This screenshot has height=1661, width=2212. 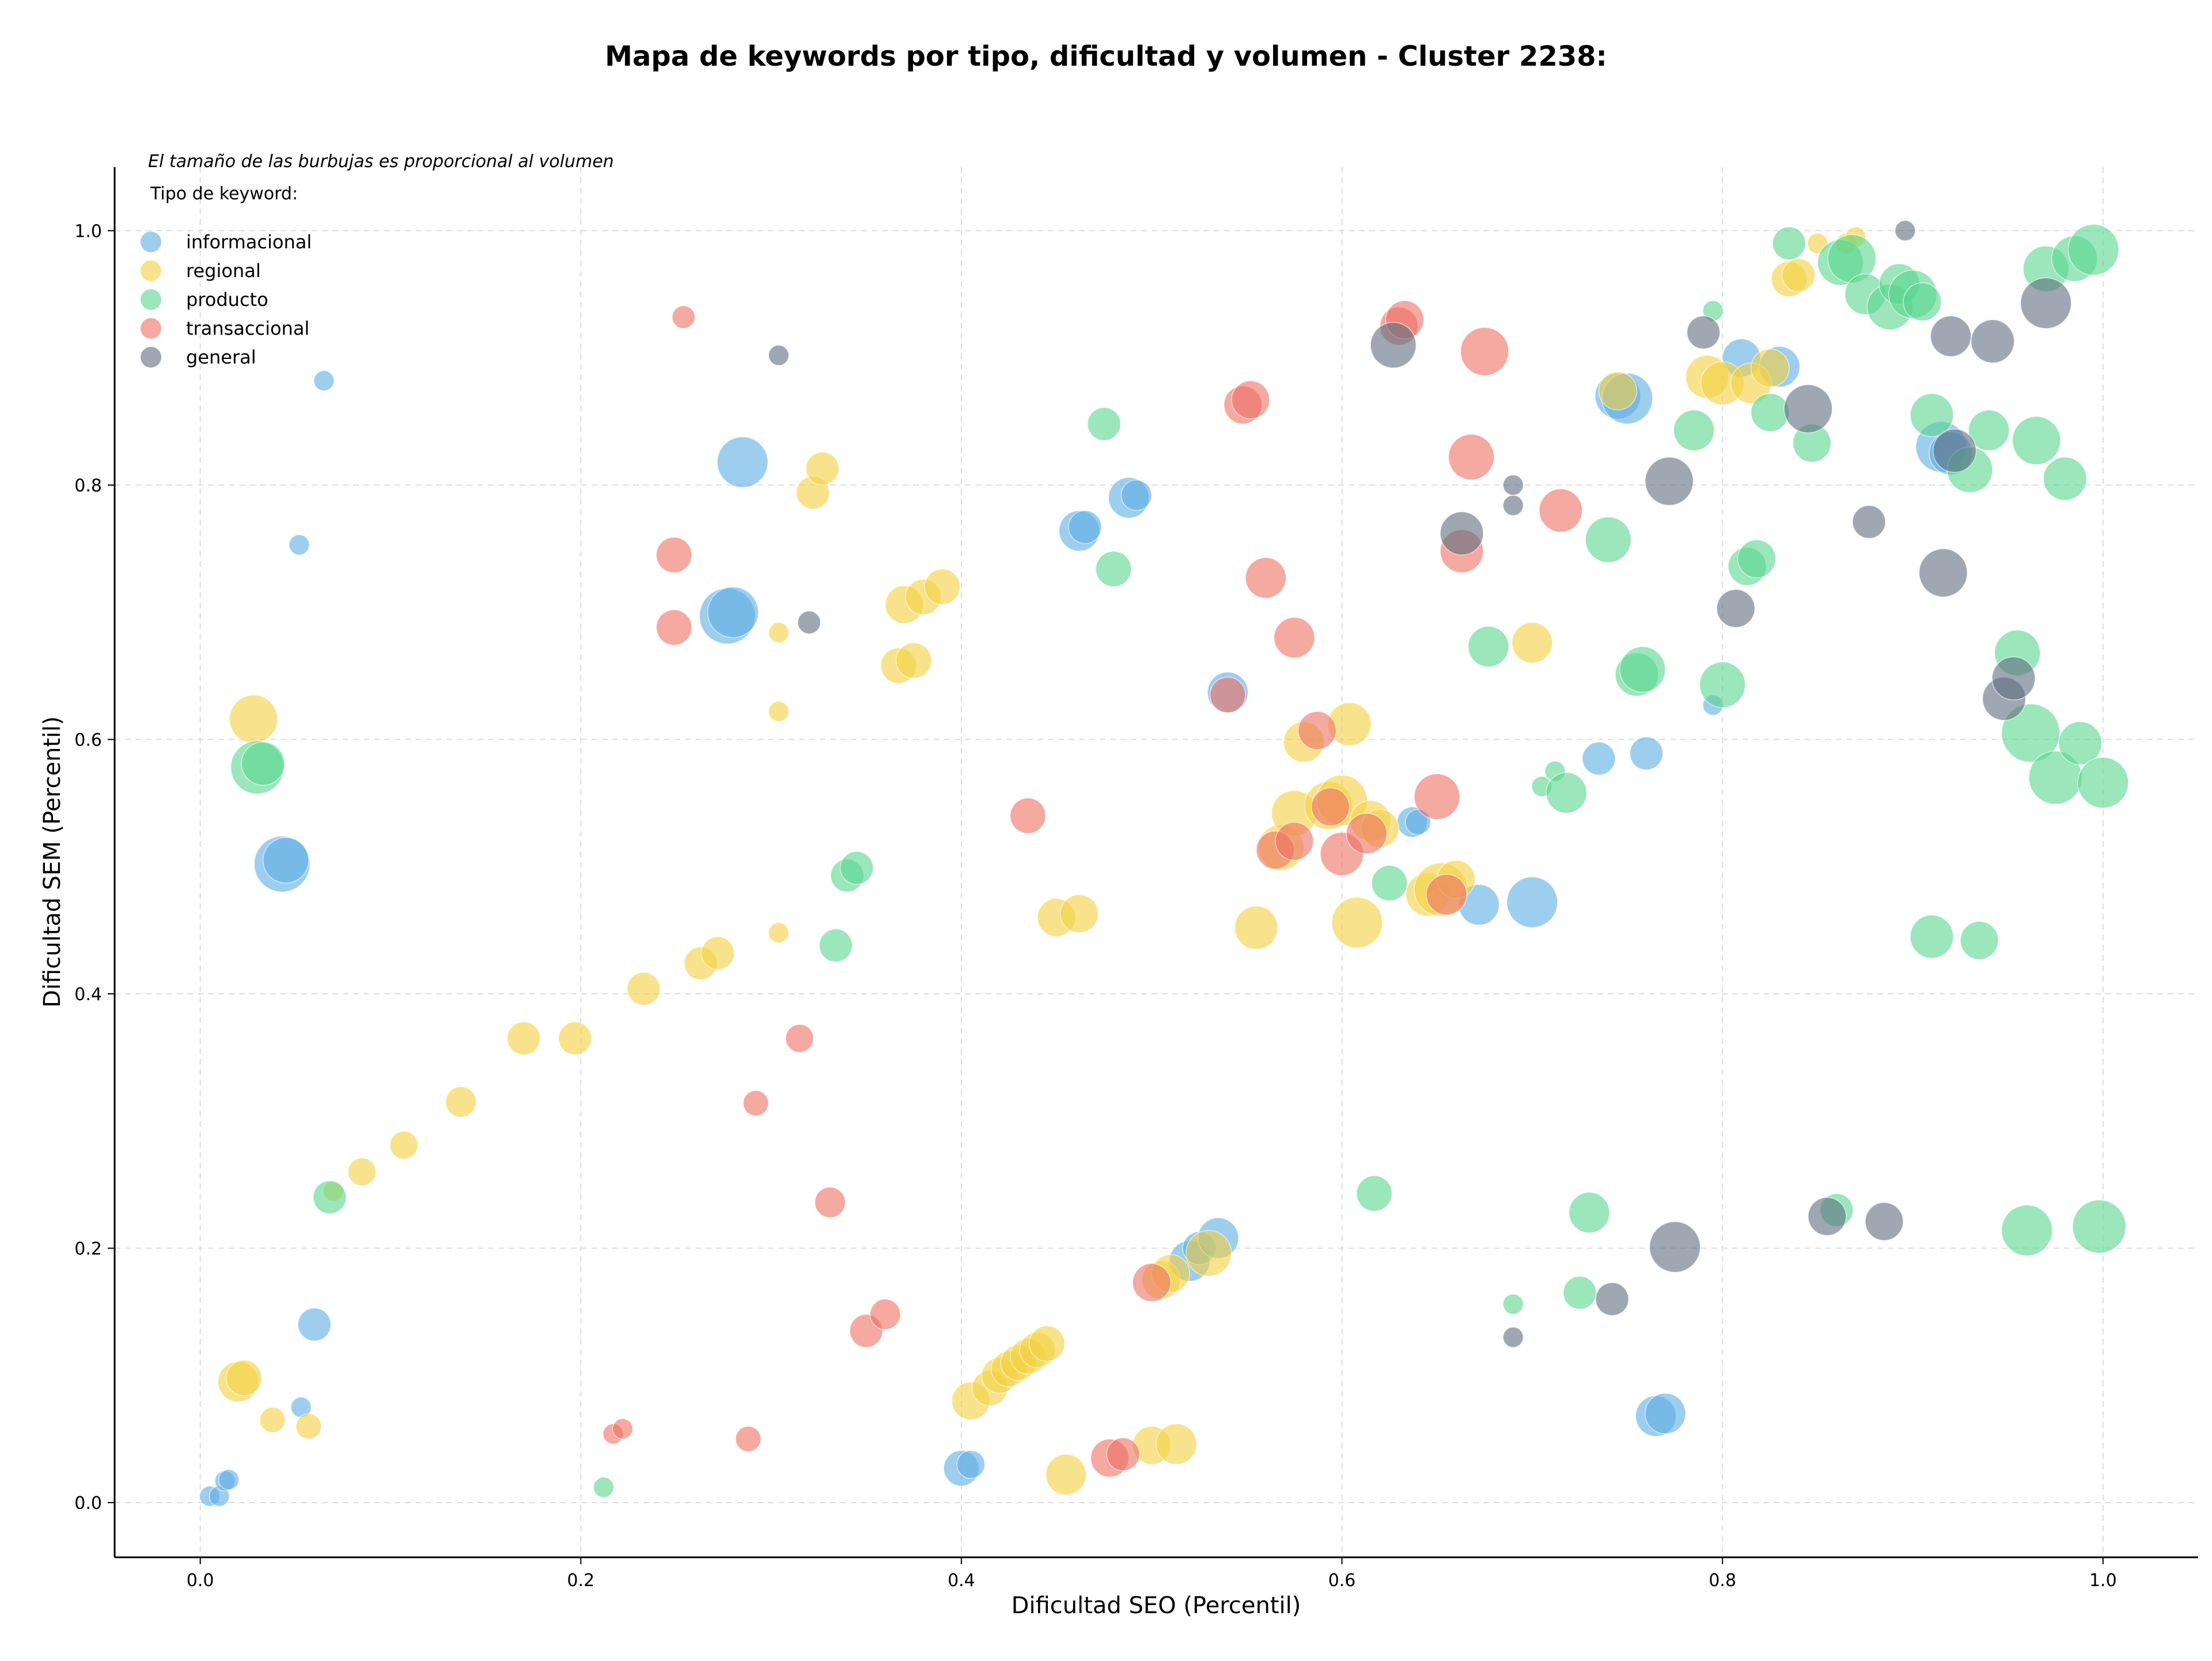 What do you see at coordinates (88, 1249) in the screenshot?
I see `y-tick-label: 0.2` at bounding box center [88, 1249].